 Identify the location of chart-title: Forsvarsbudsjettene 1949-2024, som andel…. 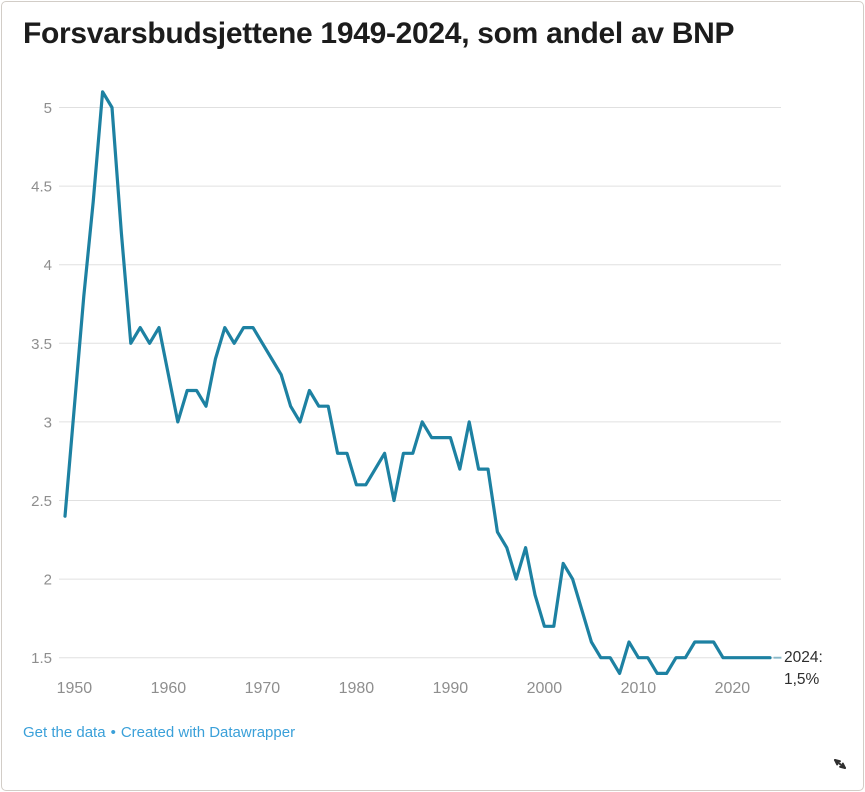
(379, 33).